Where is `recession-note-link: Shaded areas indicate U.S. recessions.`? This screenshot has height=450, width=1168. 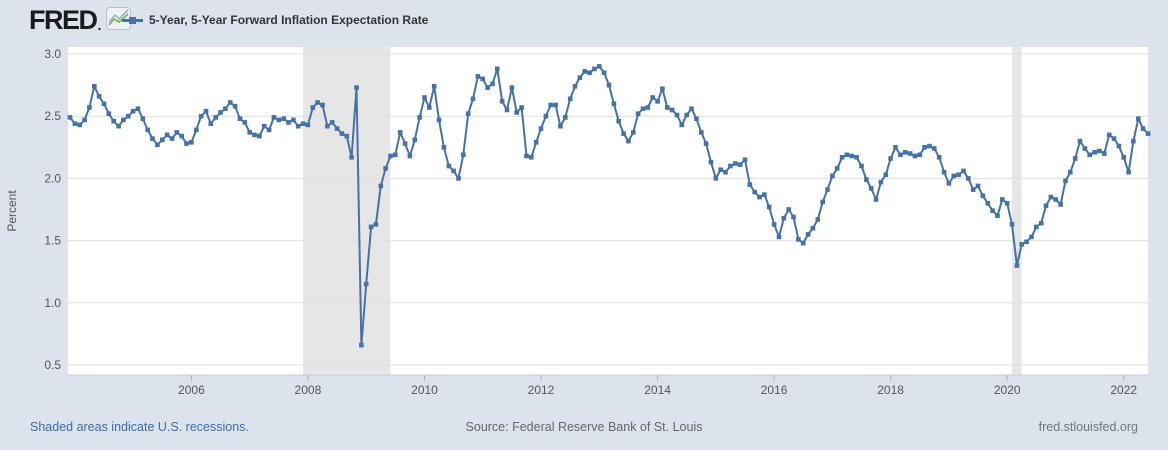
recession-note-link: Shaded areas indicate U.S. recessions. is located at coordinates (139, 427).